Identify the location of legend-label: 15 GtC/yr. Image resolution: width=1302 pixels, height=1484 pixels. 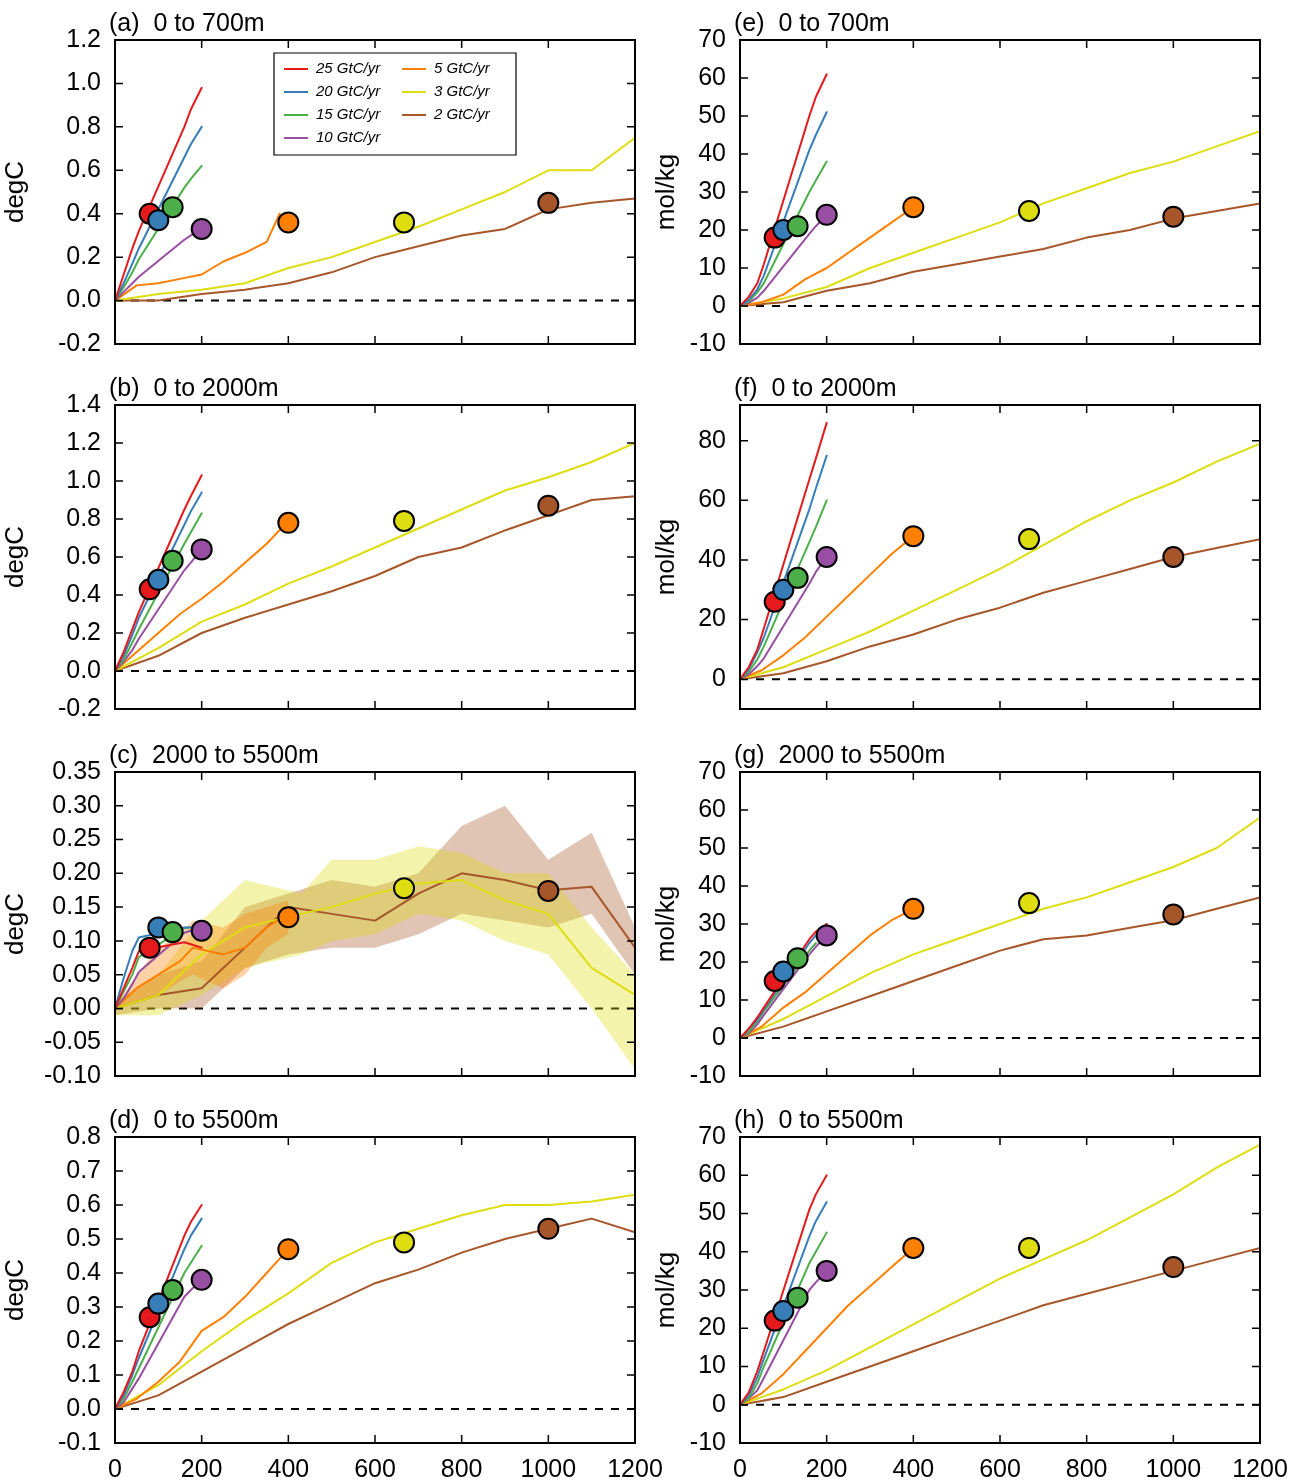
(349, 114).